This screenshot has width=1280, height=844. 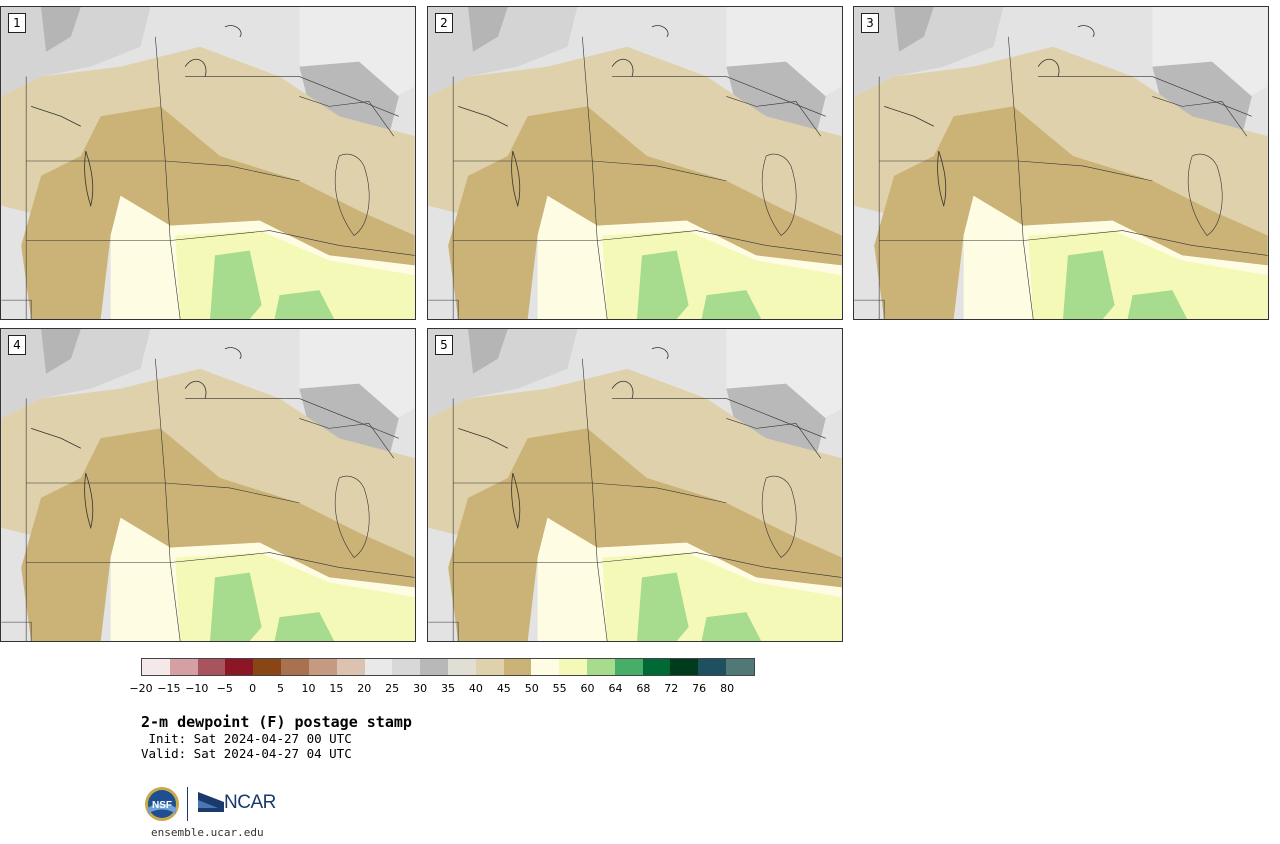 What do you see at coordinates (615, 688) in the screenshot?
I see `colorbar-tick-label: 64` at bounding box center [615, 688].